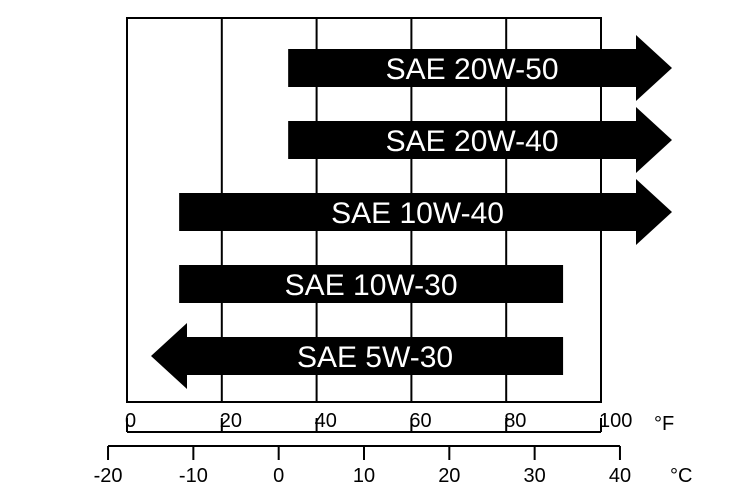 This screenshot has width=750, height=500. Describe the element at coordinates (130, 421) in the screenshot. I see `fahrenheit-tick-label: 0` at that location.